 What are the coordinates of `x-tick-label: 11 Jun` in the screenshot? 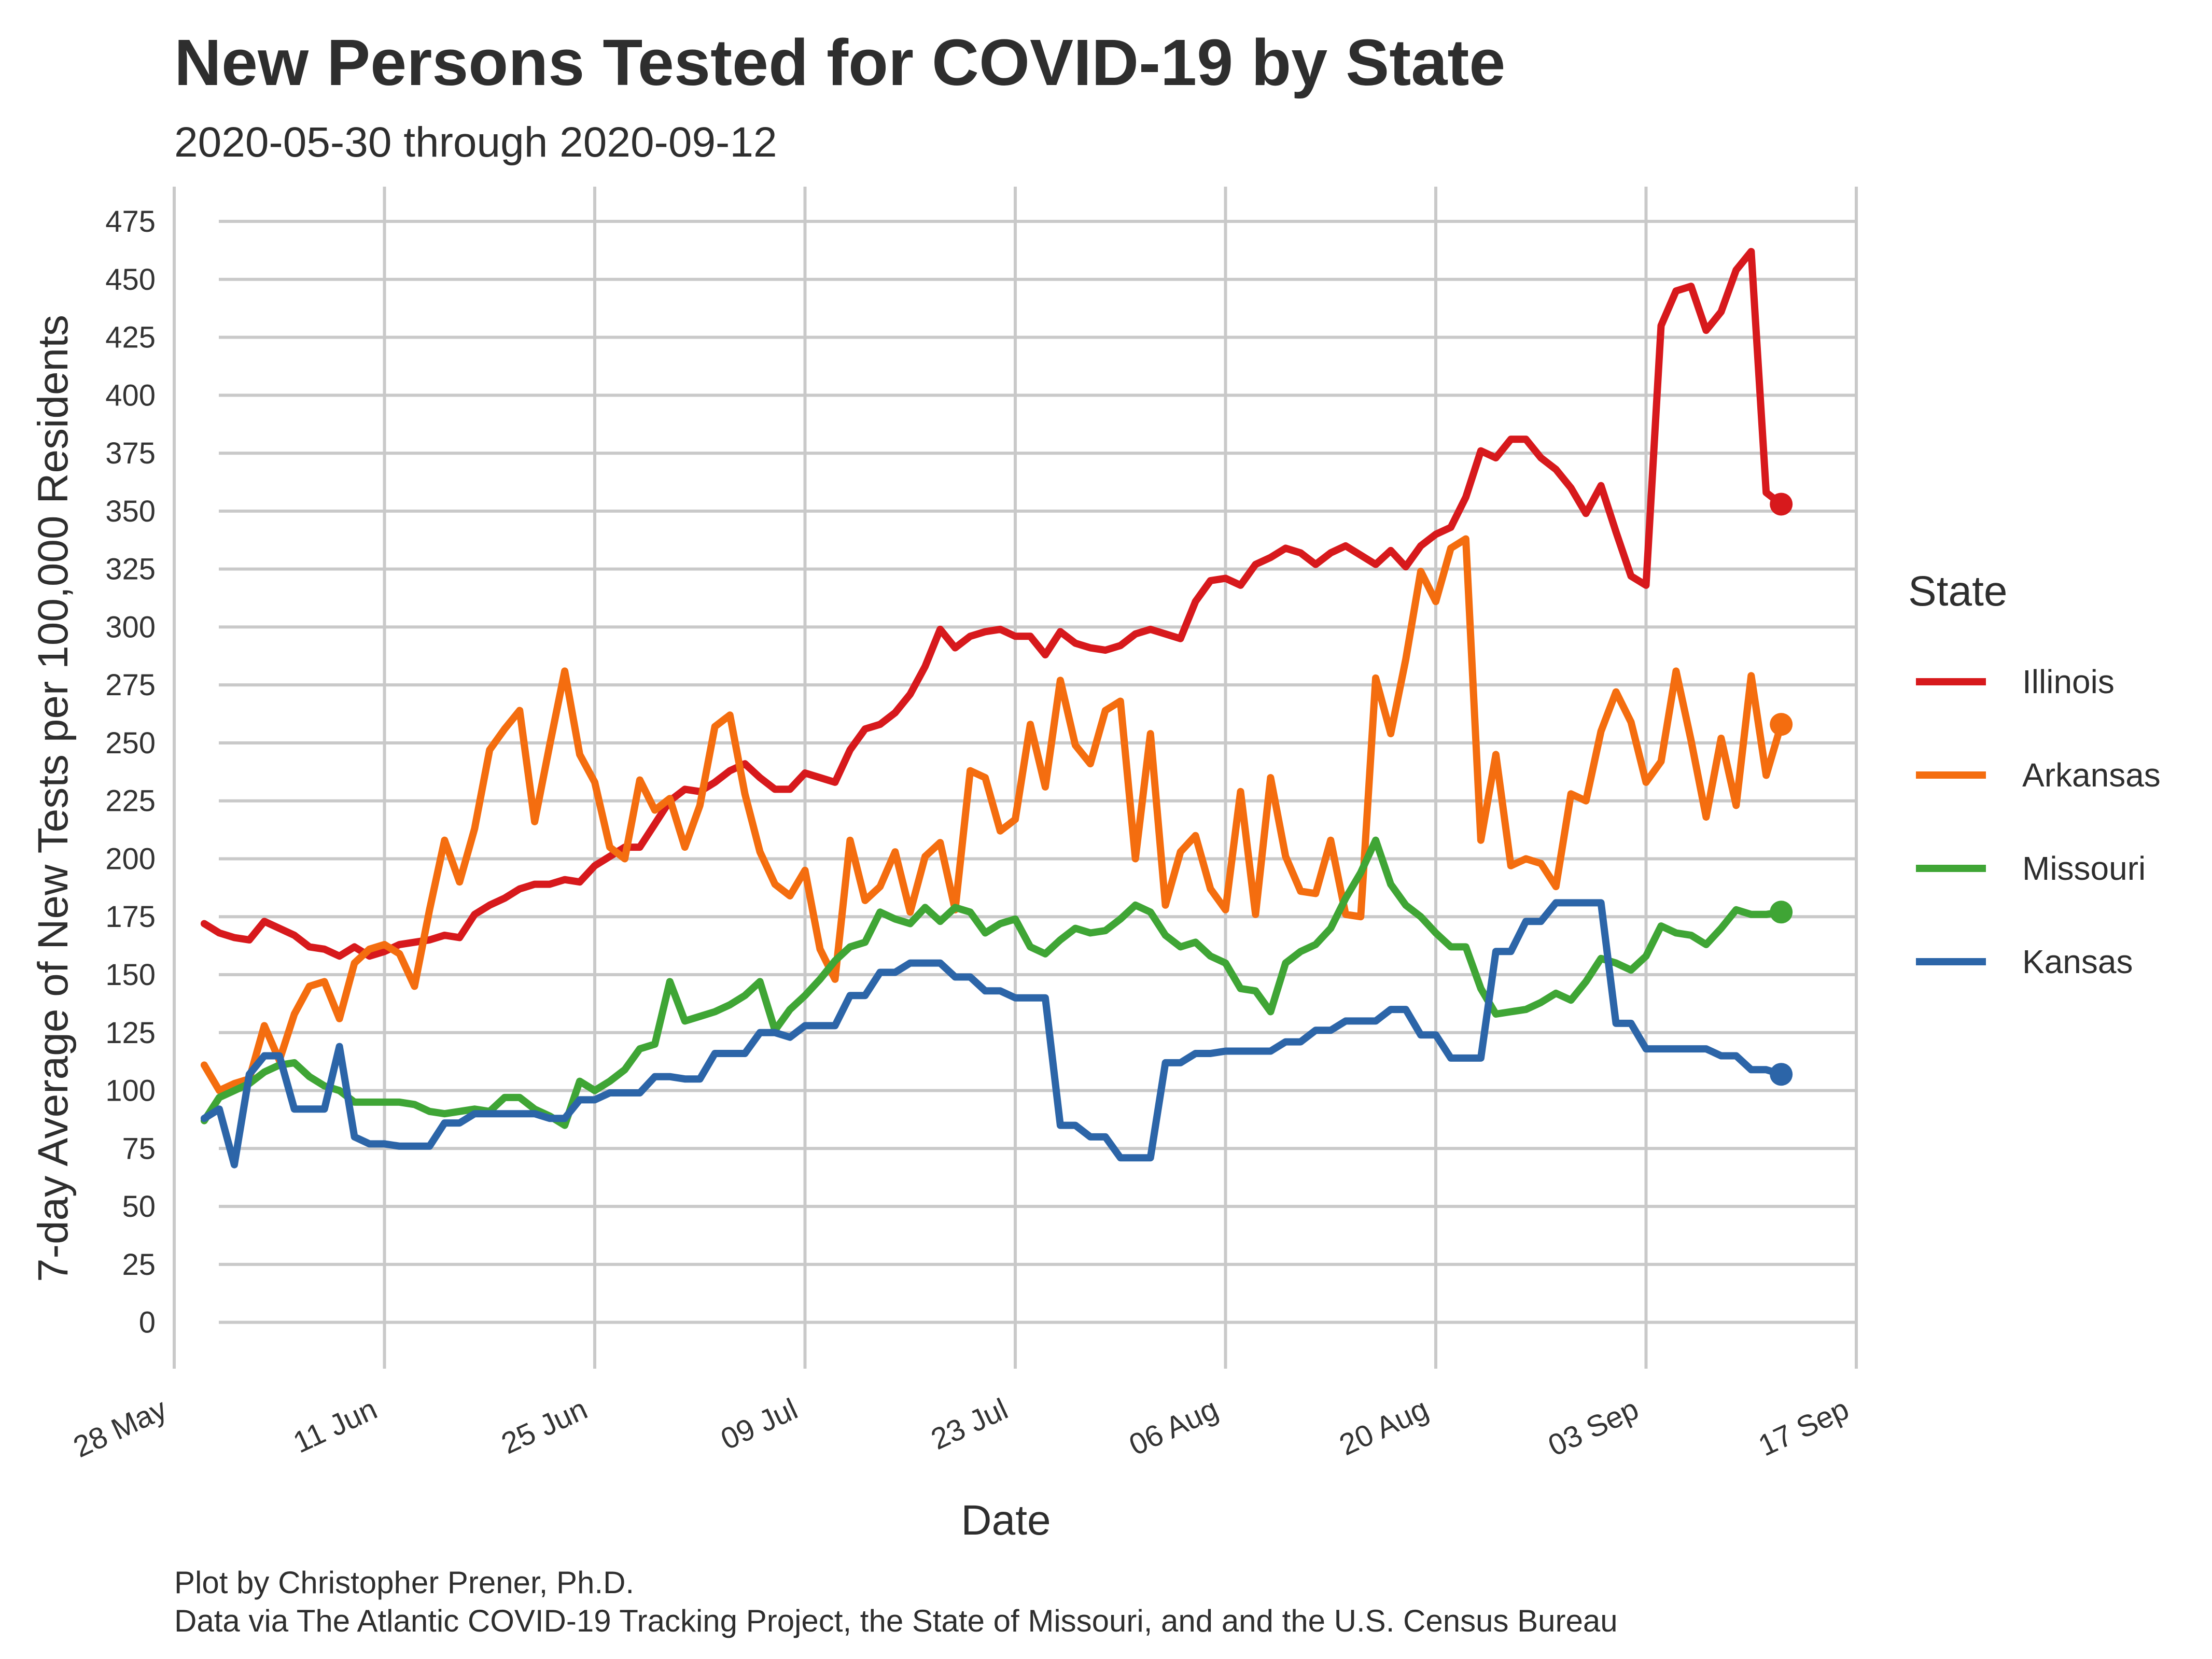 It's located at (335, 1426).